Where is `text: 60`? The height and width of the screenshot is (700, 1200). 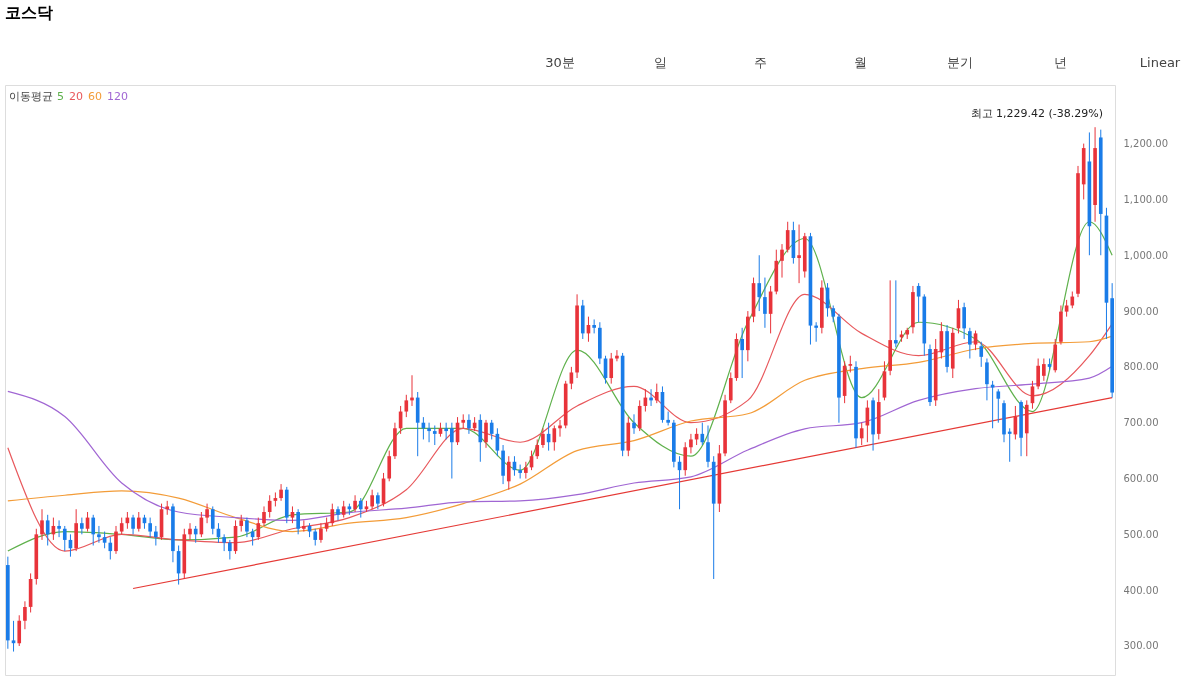 text: 60 is located at coordinates (95, 96).